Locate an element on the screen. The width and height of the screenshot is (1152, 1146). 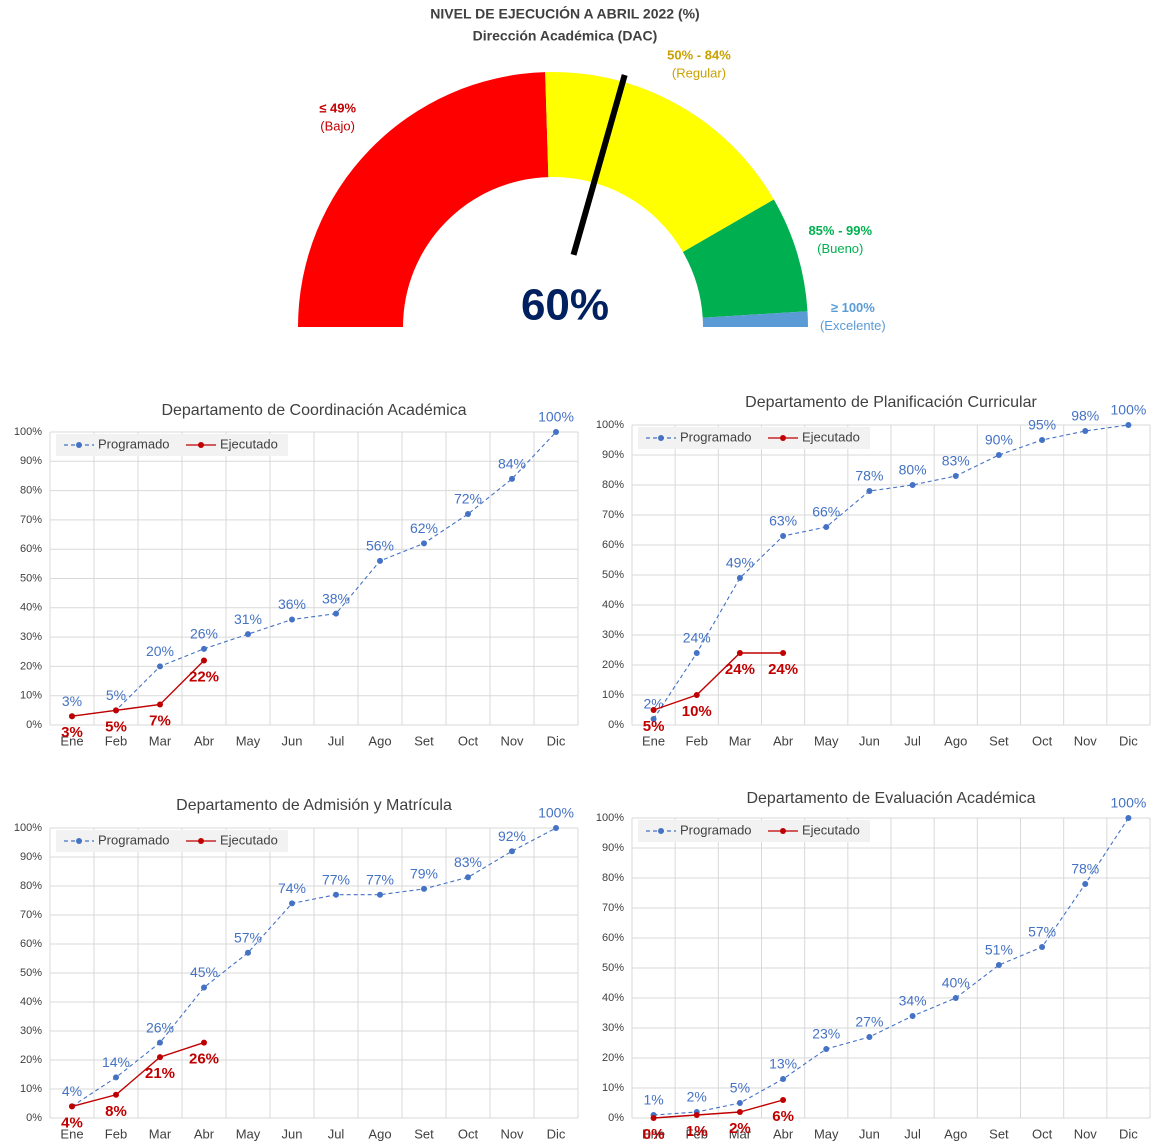
x-tick-label: Jun is located at coordinates (869, 1133).